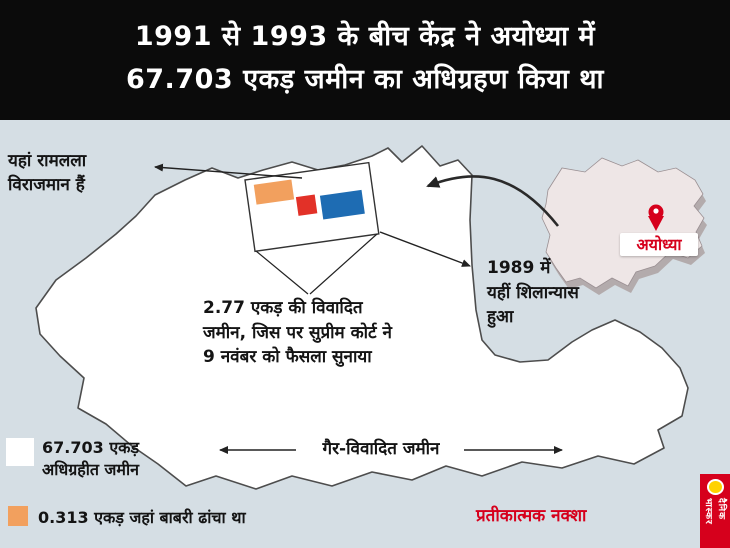  What do you see at coordinates (715, 487) in the screenshot?
I see `sun-logo-icon` at bounding box center [715, 487].